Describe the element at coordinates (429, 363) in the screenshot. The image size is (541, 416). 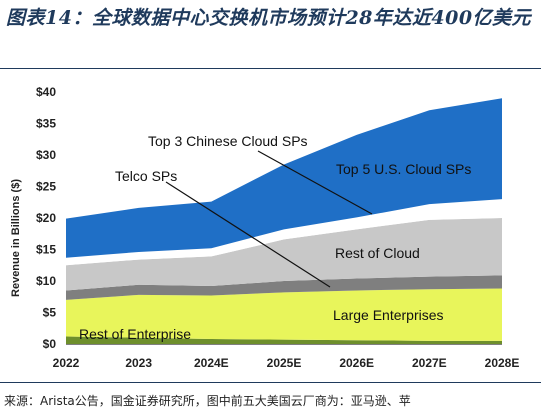
I see `x-tick-label: 2027E` at that location.